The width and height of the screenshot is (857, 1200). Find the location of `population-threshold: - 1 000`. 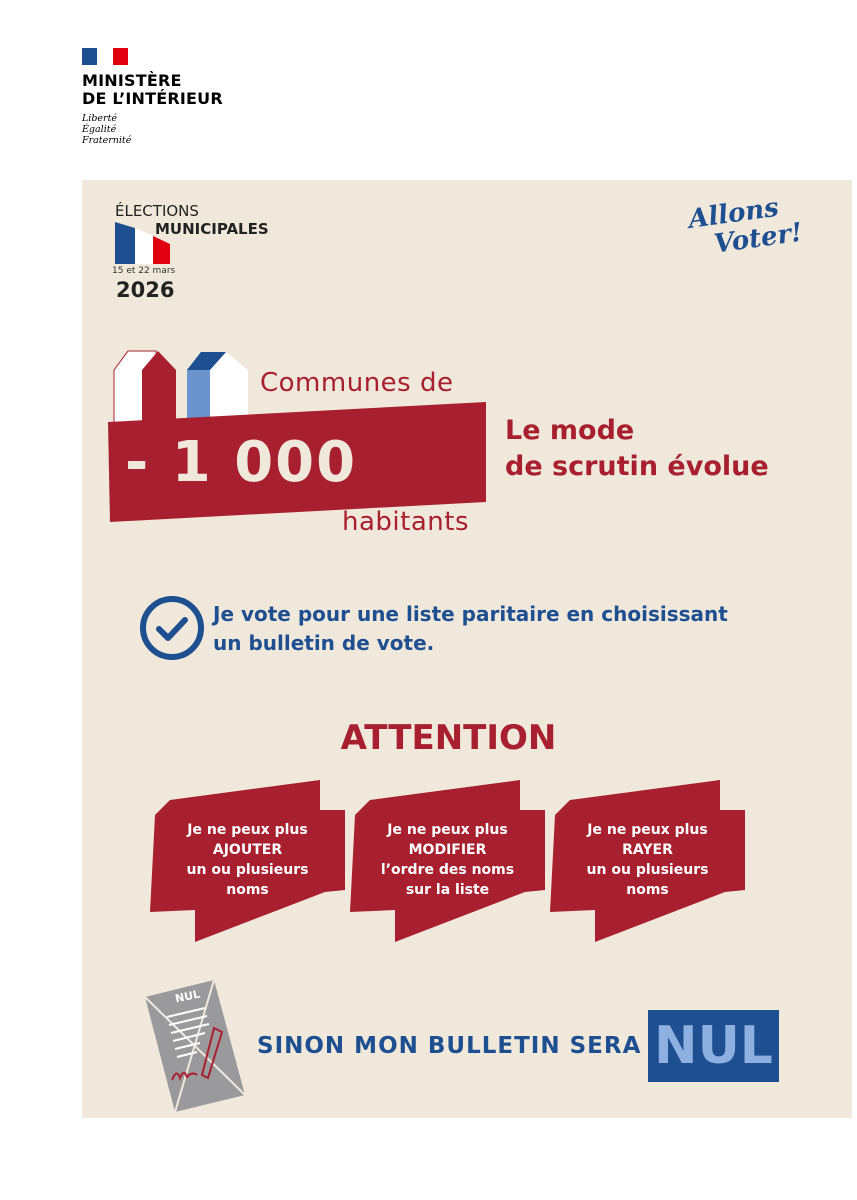

population-threshold: - 1 000 is located at coordinates (241, 462).